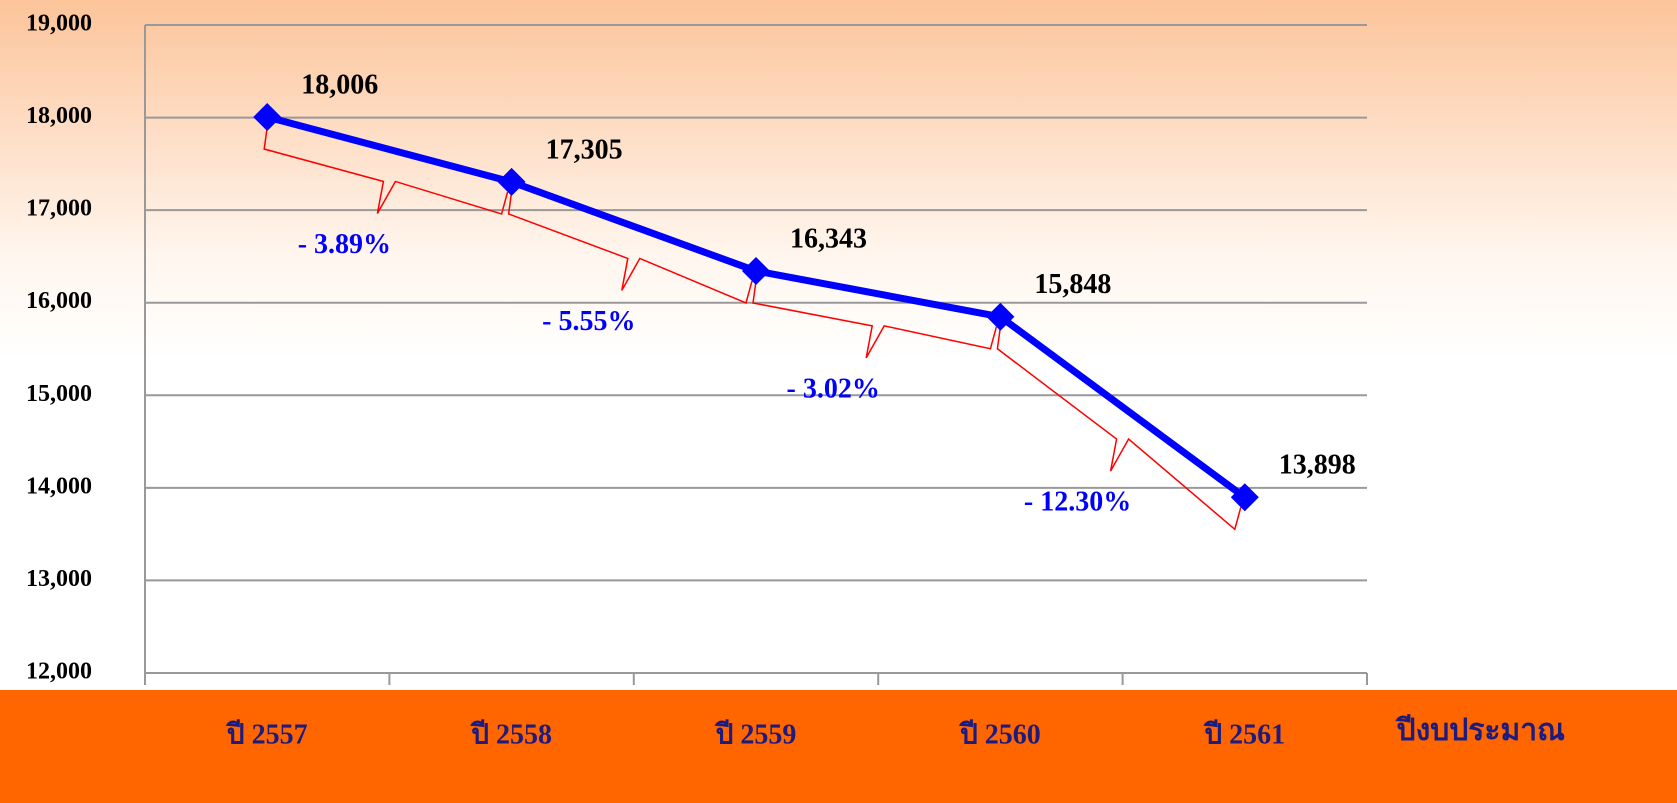 This screenshot has height=803, width=1677. I want to click on change-label: - 5.55%, so click(588, 321).